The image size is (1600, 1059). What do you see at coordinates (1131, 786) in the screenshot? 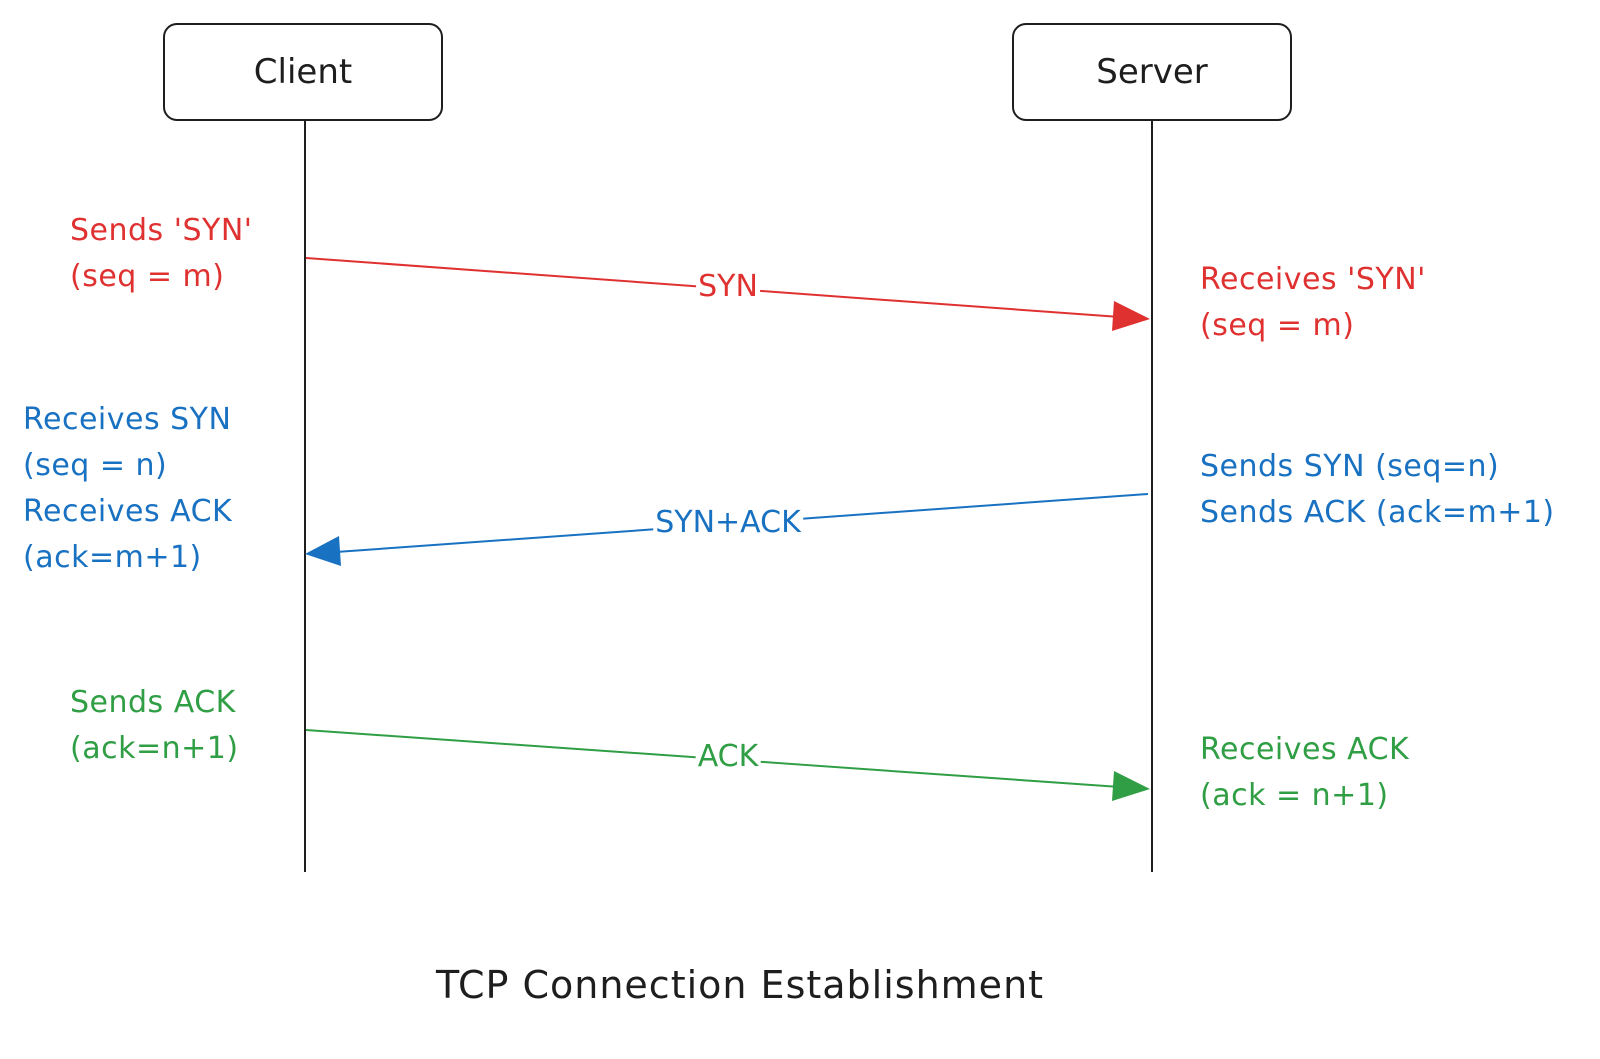
I see `ack-arrowhead` at bounding box center [1131, 786].